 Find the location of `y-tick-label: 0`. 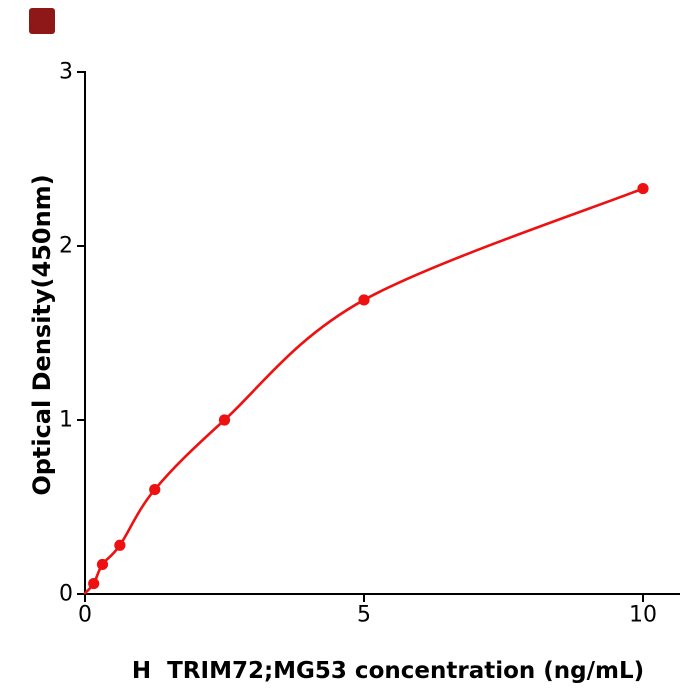

y-tick-label: 0 is located at coordinates (66, 594).